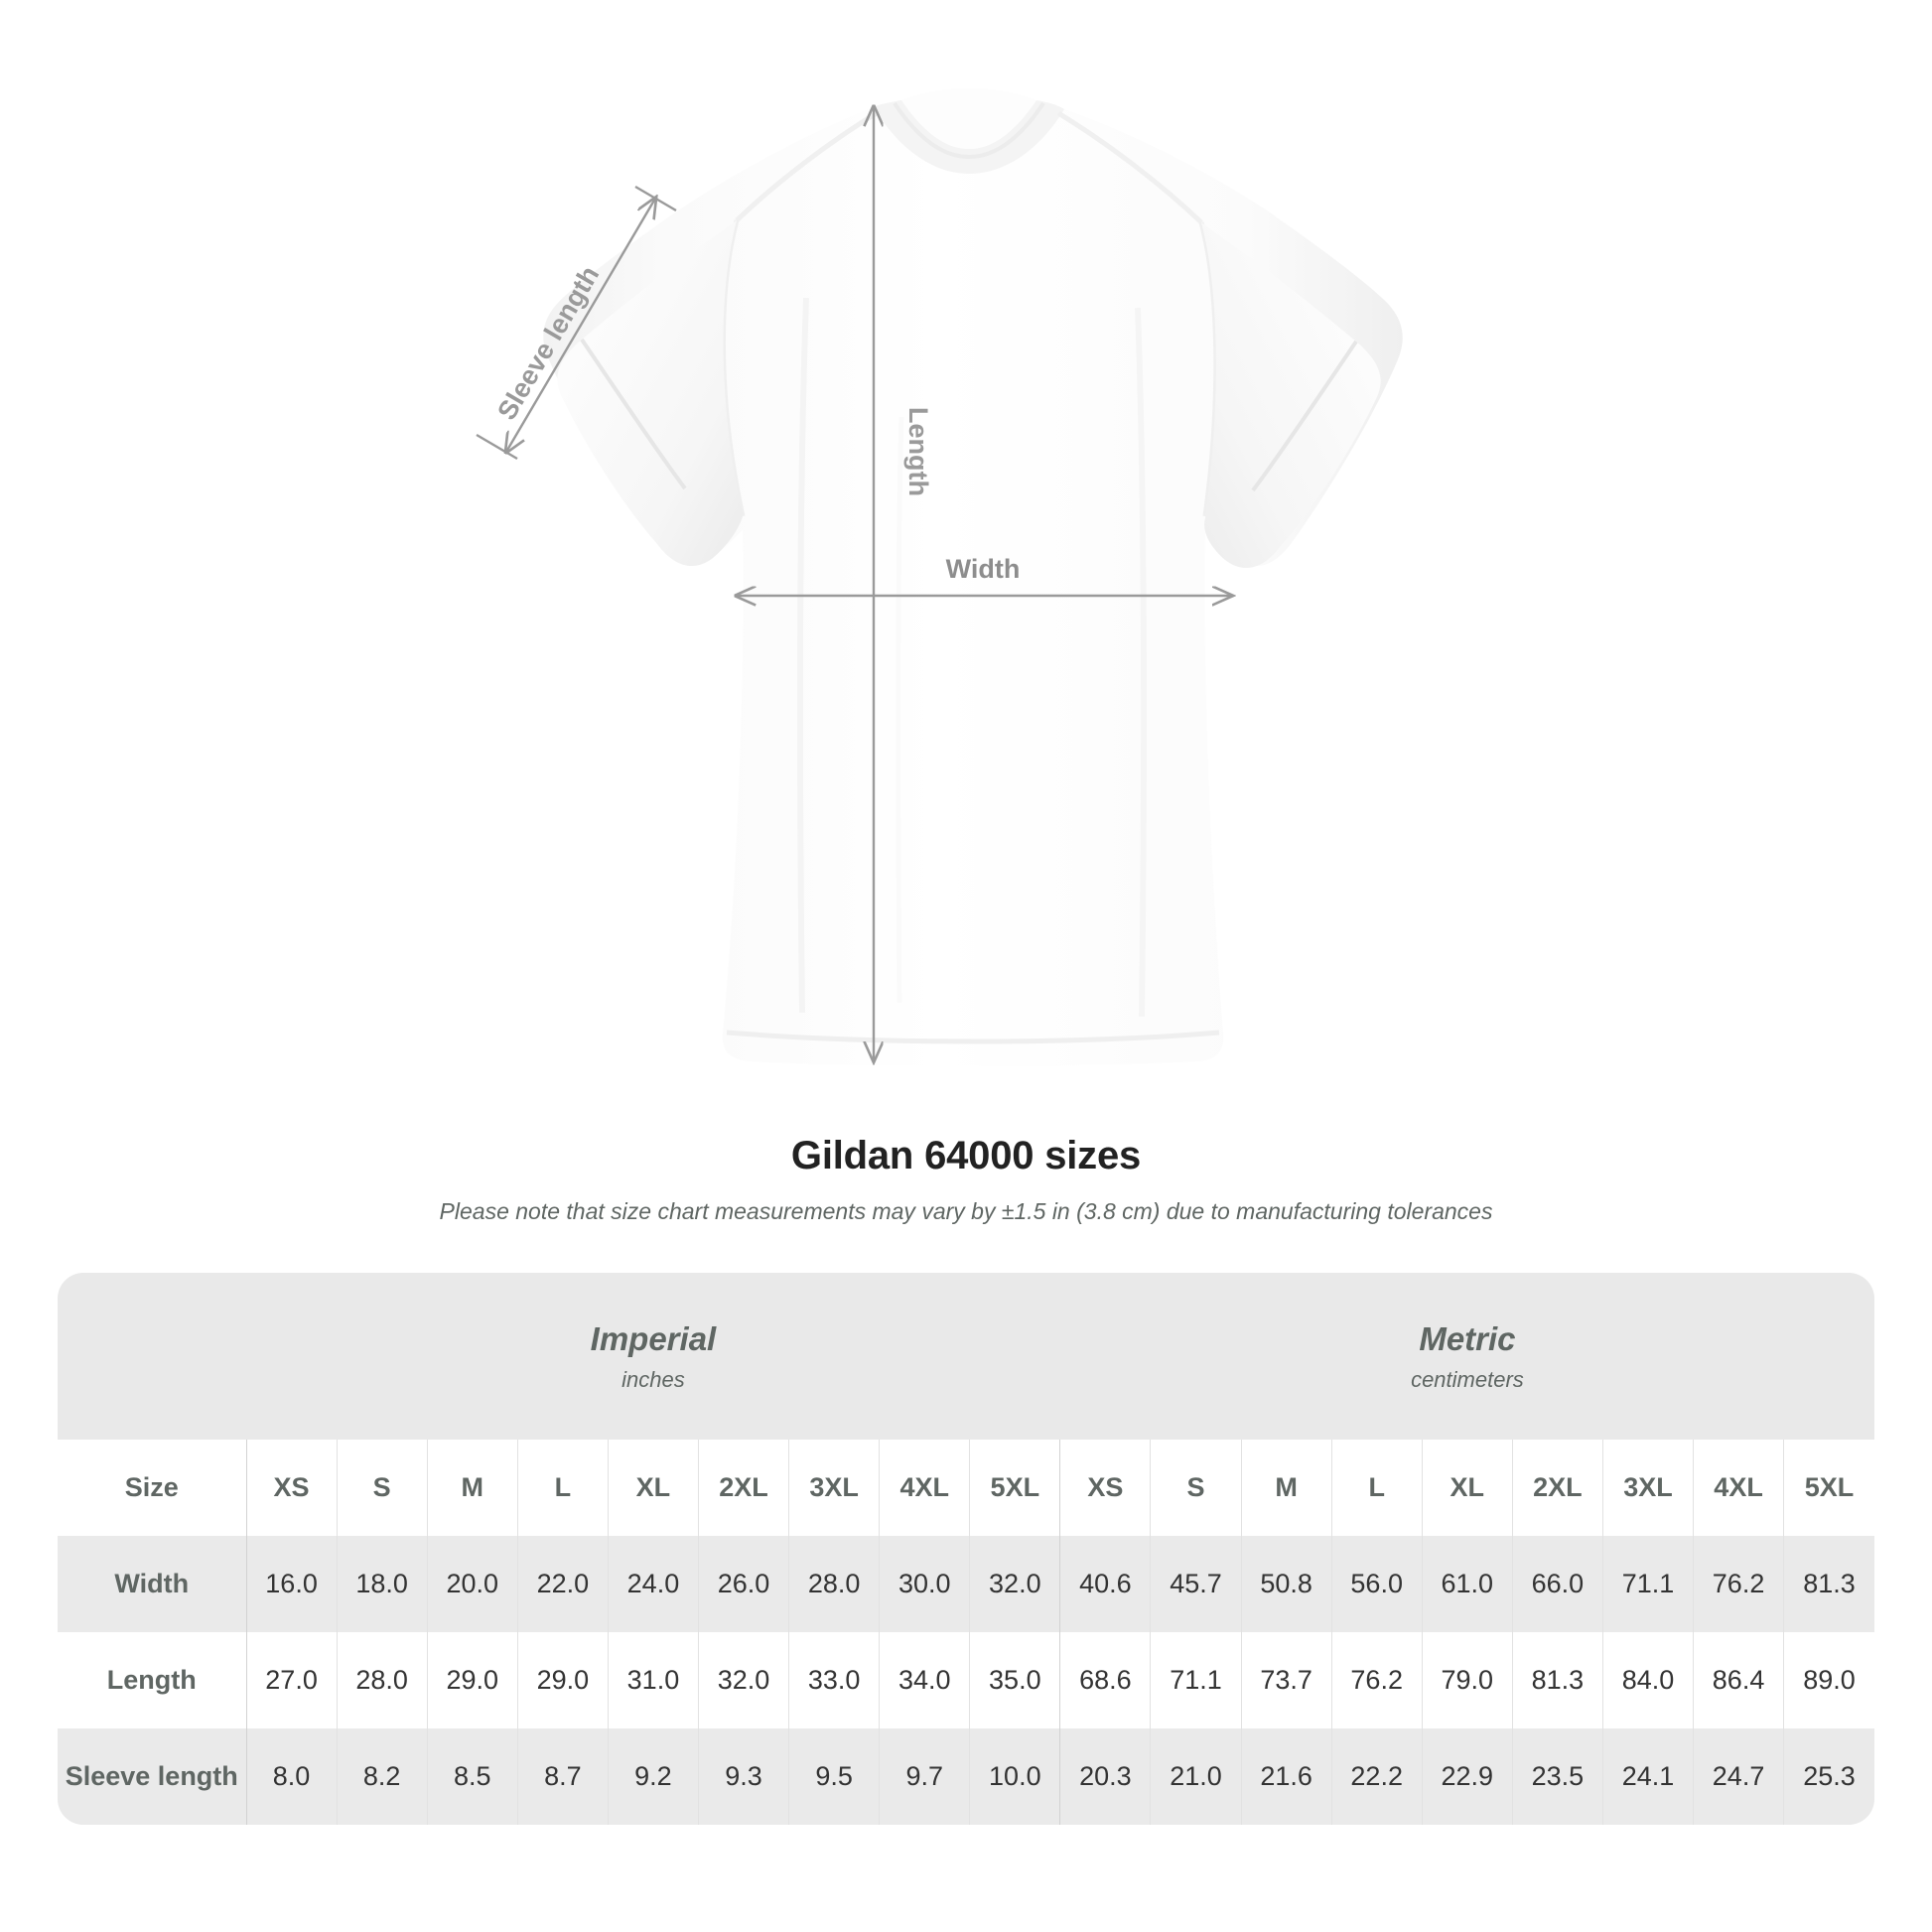 The height and width of the screenshot is (1932, 1932). I want to click on table-cell: 24.7, so click(1738, 1777).